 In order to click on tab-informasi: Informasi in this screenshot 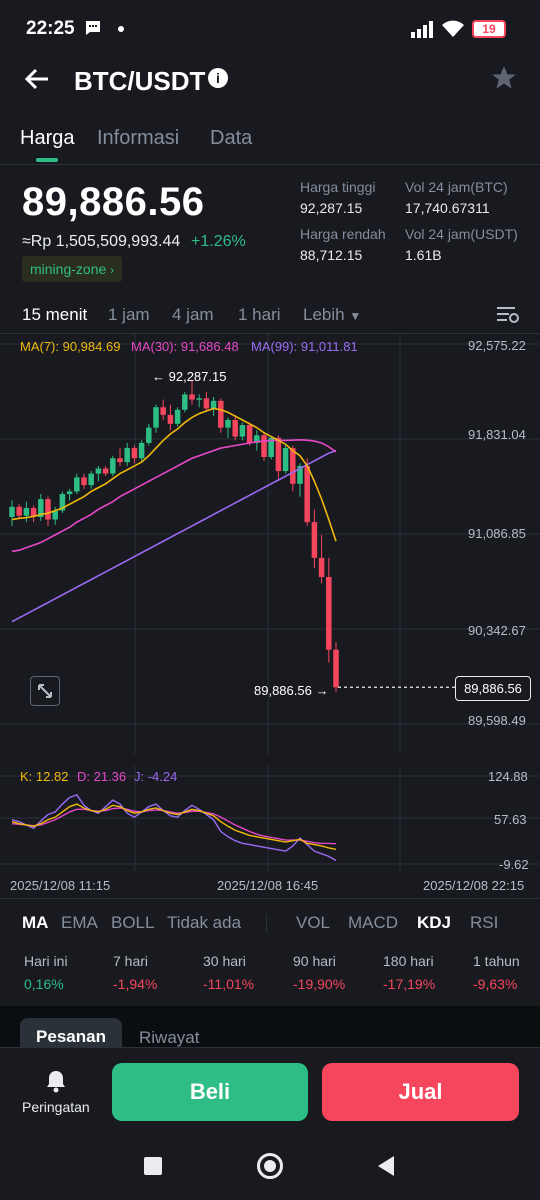, I will do `click(138, 138)`.